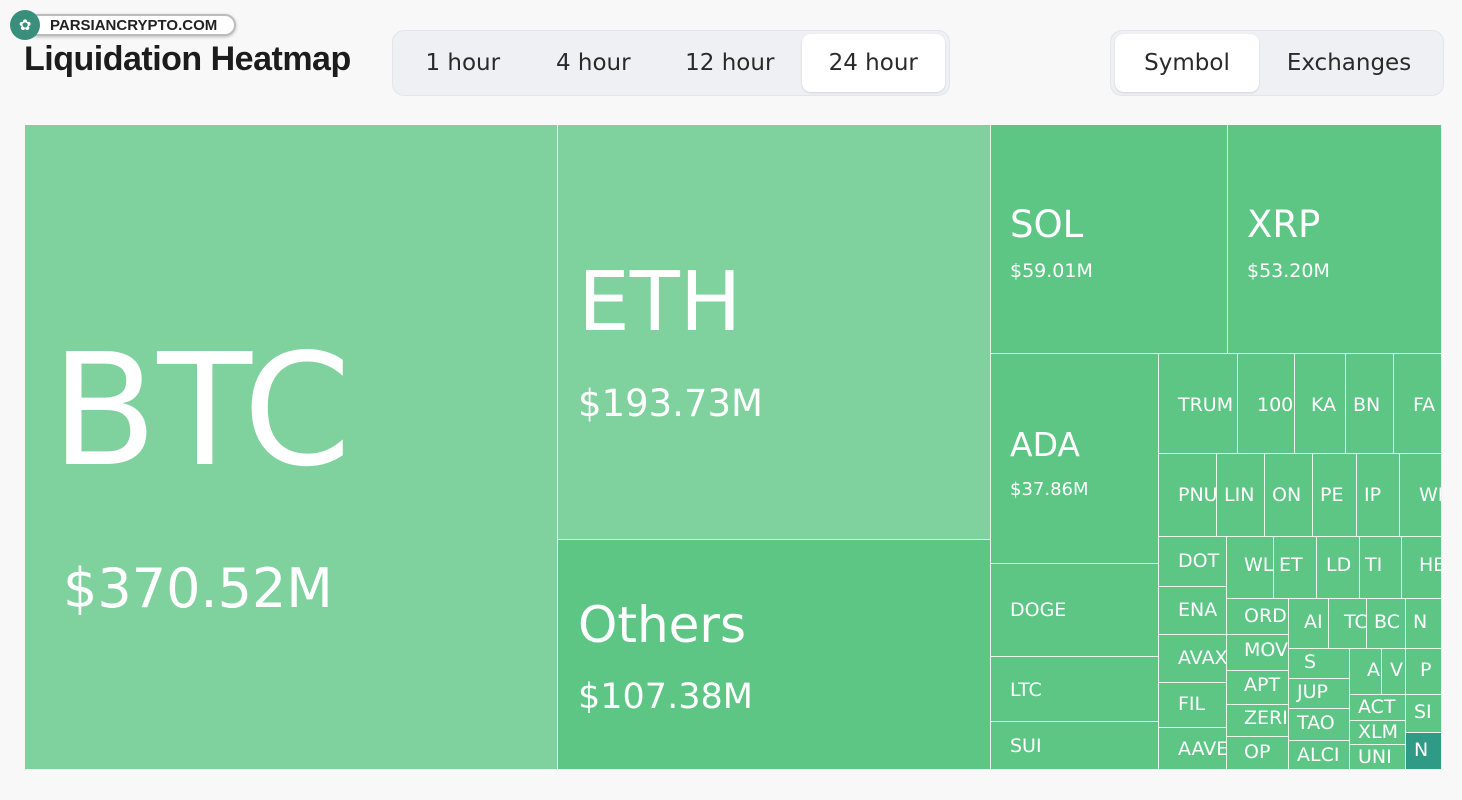 Image resolution: width=1462 pixels, height=800 pixels. I want to click on cell-op: OP, so click(1258, 753).